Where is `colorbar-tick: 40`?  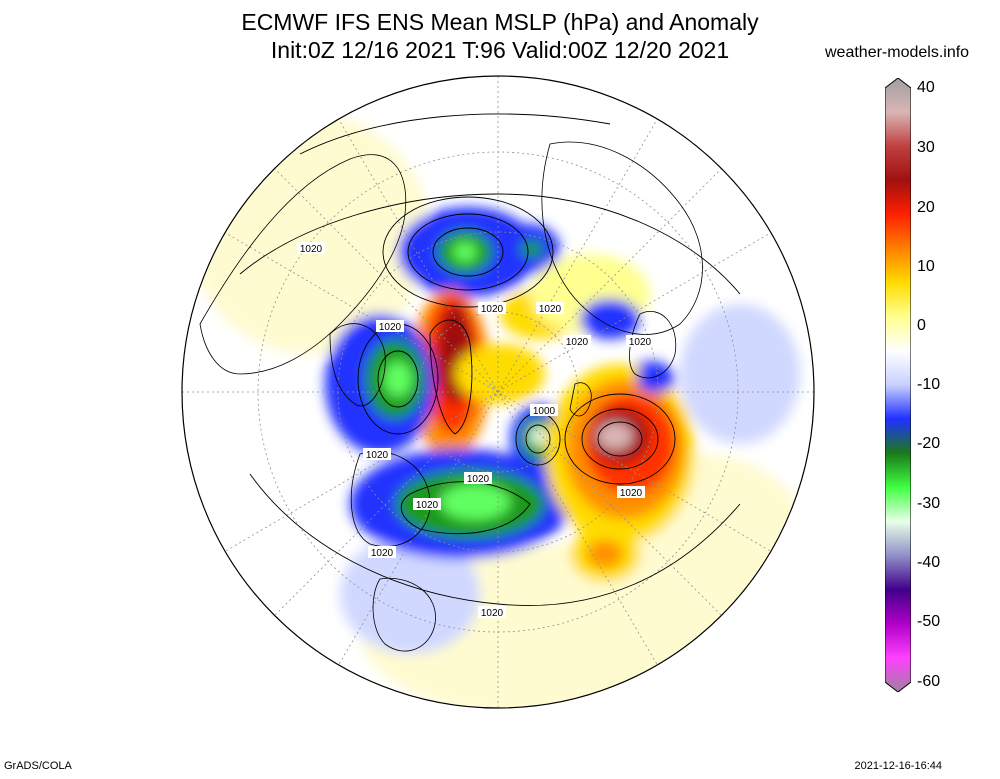 colorbar-tick: 40 is located at coordinates (926, 87).